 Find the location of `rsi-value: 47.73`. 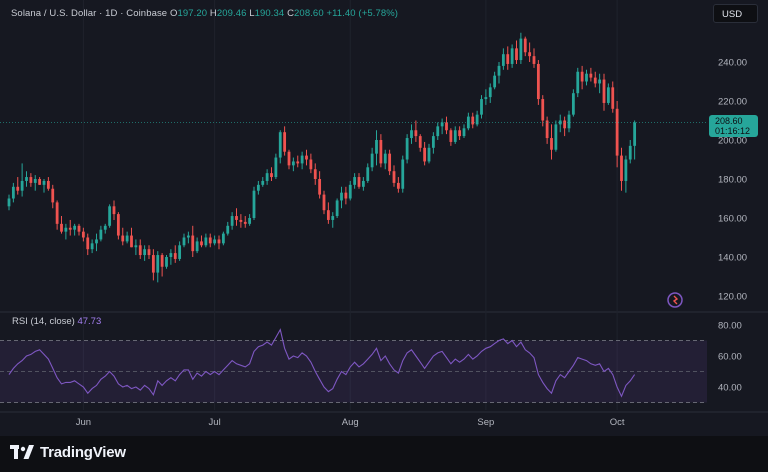

rsi-value: 47.73 is located at coordinates (89, 321).